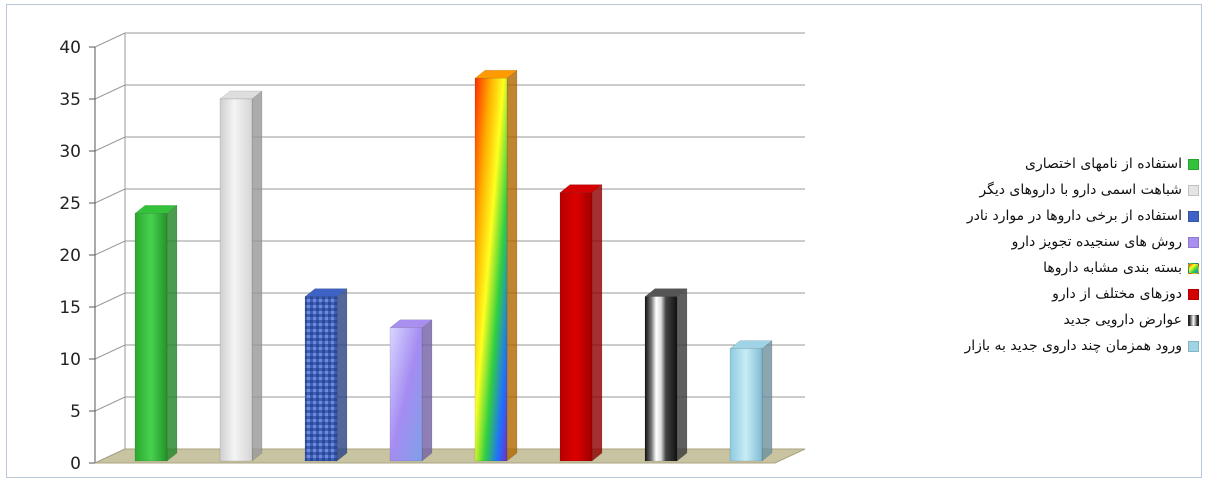 This screenshot has height=484, width=1209. What do you see at coordinates (1193, 294) in the screenshot?
I see `red-swatch-icon` at bounding box center [1193, 294].